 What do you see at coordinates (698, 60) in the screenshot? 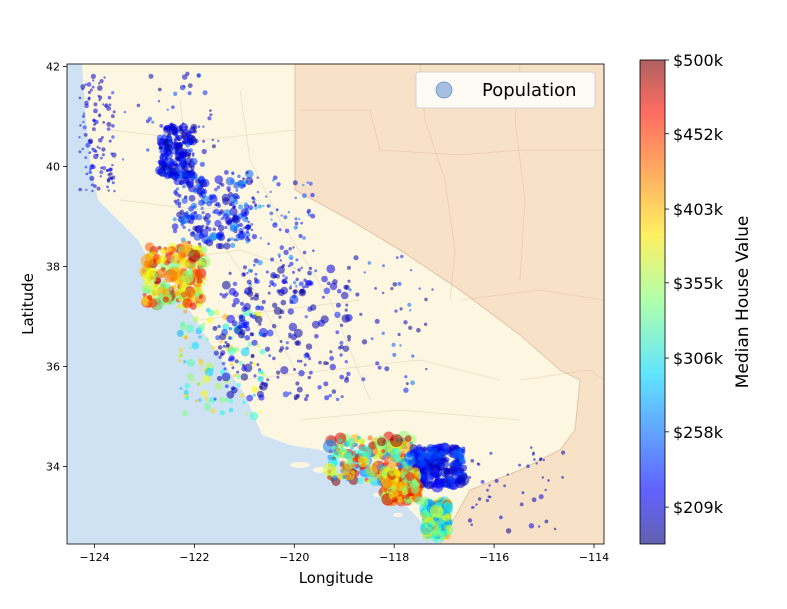
I see `colorbar-tick-label: $500k` at bounding box center [698, 60].